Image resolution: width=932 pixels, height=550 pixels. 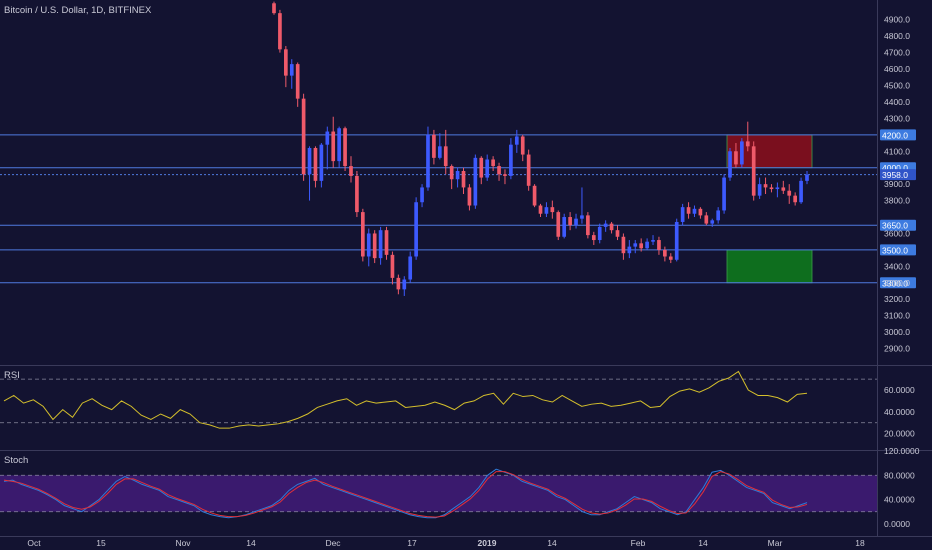 I want to click on price-tick-label: 3300.0, so click(x=897, y=283).